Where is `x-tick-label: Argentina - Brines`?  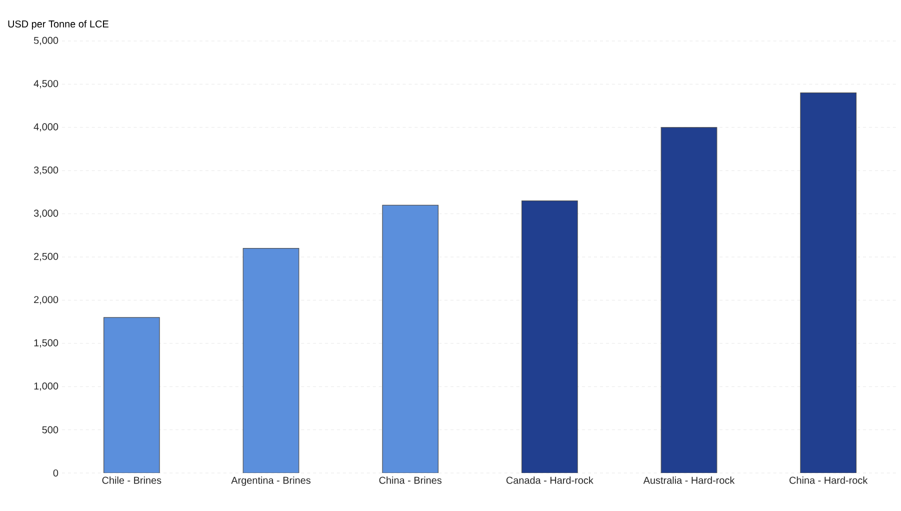 x-tick-label: Argentina - Brines is located at coordinates (270, 481).